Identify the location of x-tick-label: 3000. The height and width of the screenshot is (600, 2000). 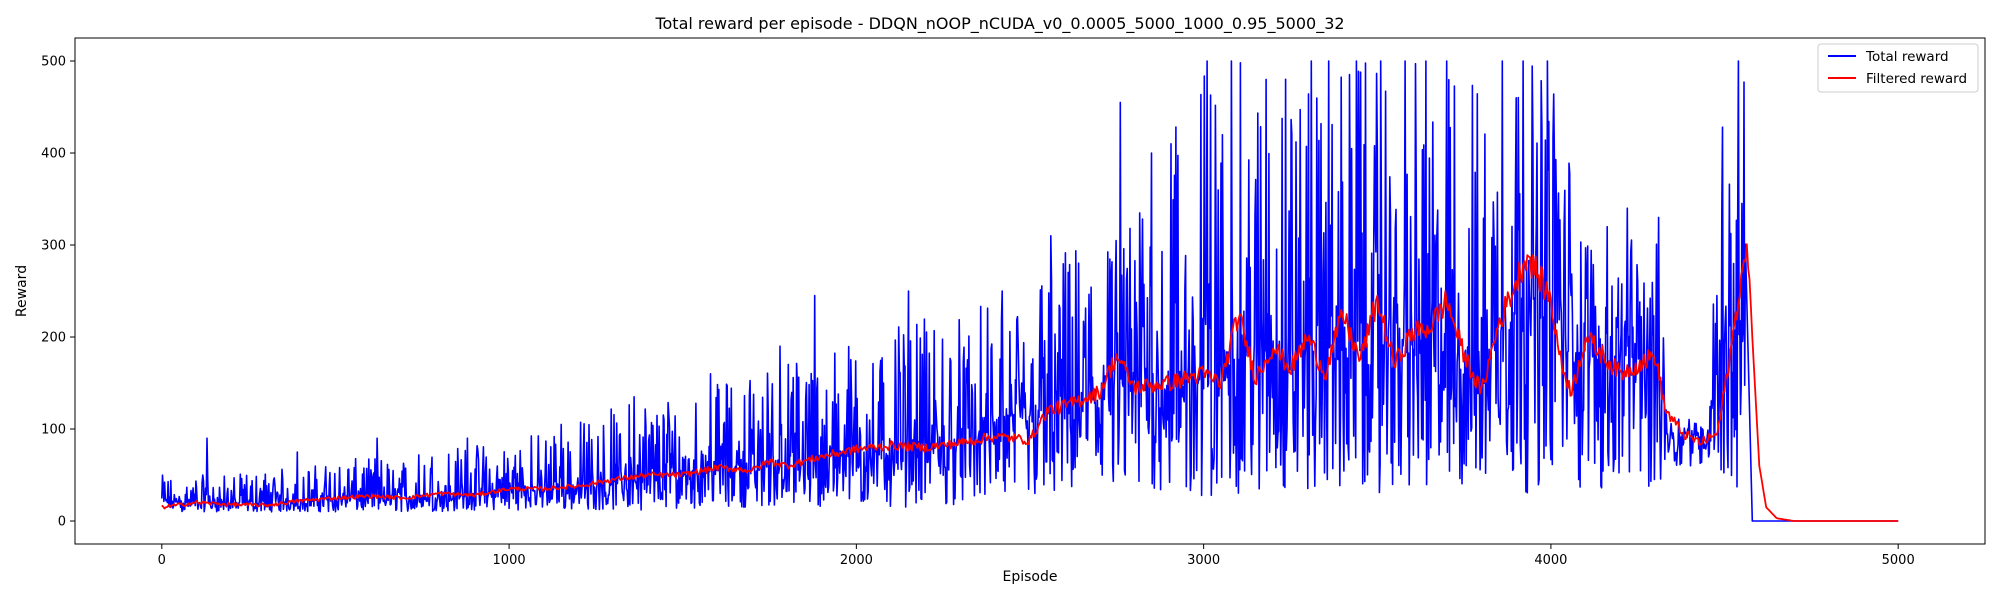
(1203, 560).